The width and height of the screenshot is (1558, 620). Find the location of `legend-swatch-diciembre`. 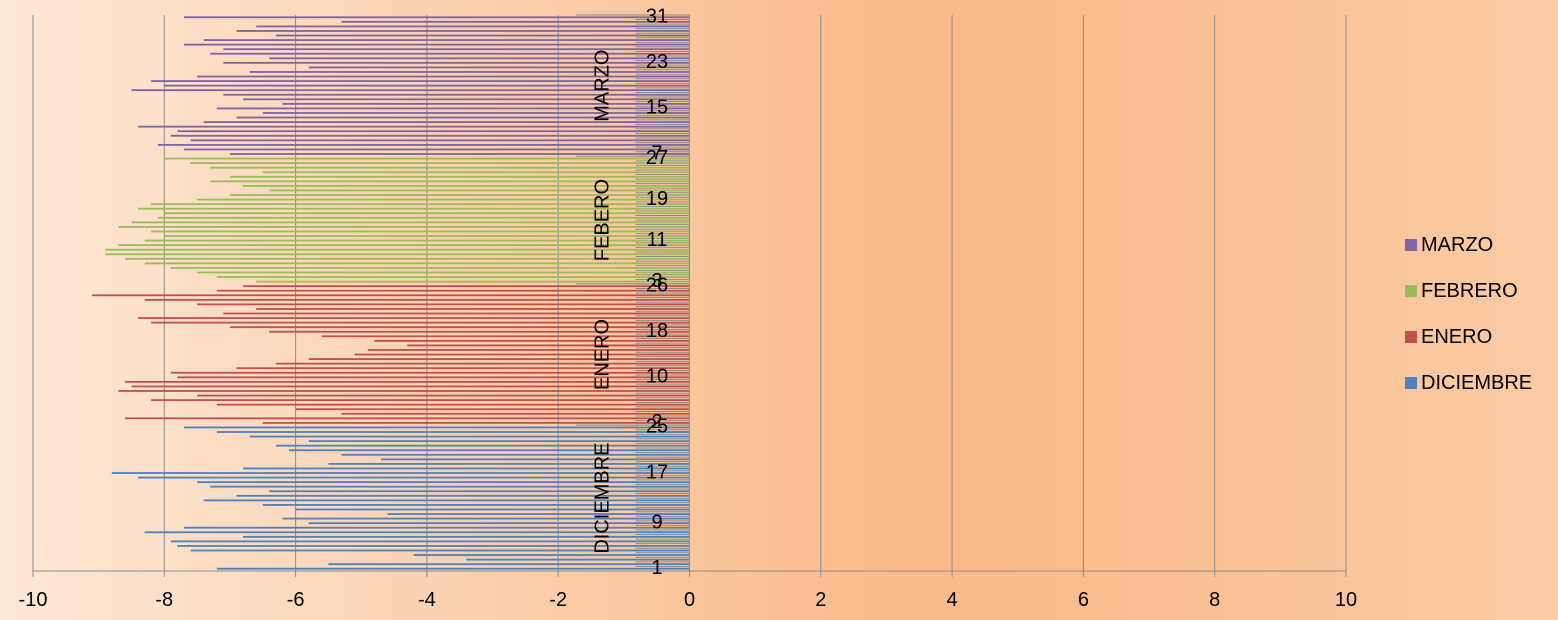

legend-swatch-diciembre is located at coordinates (1411, 383).